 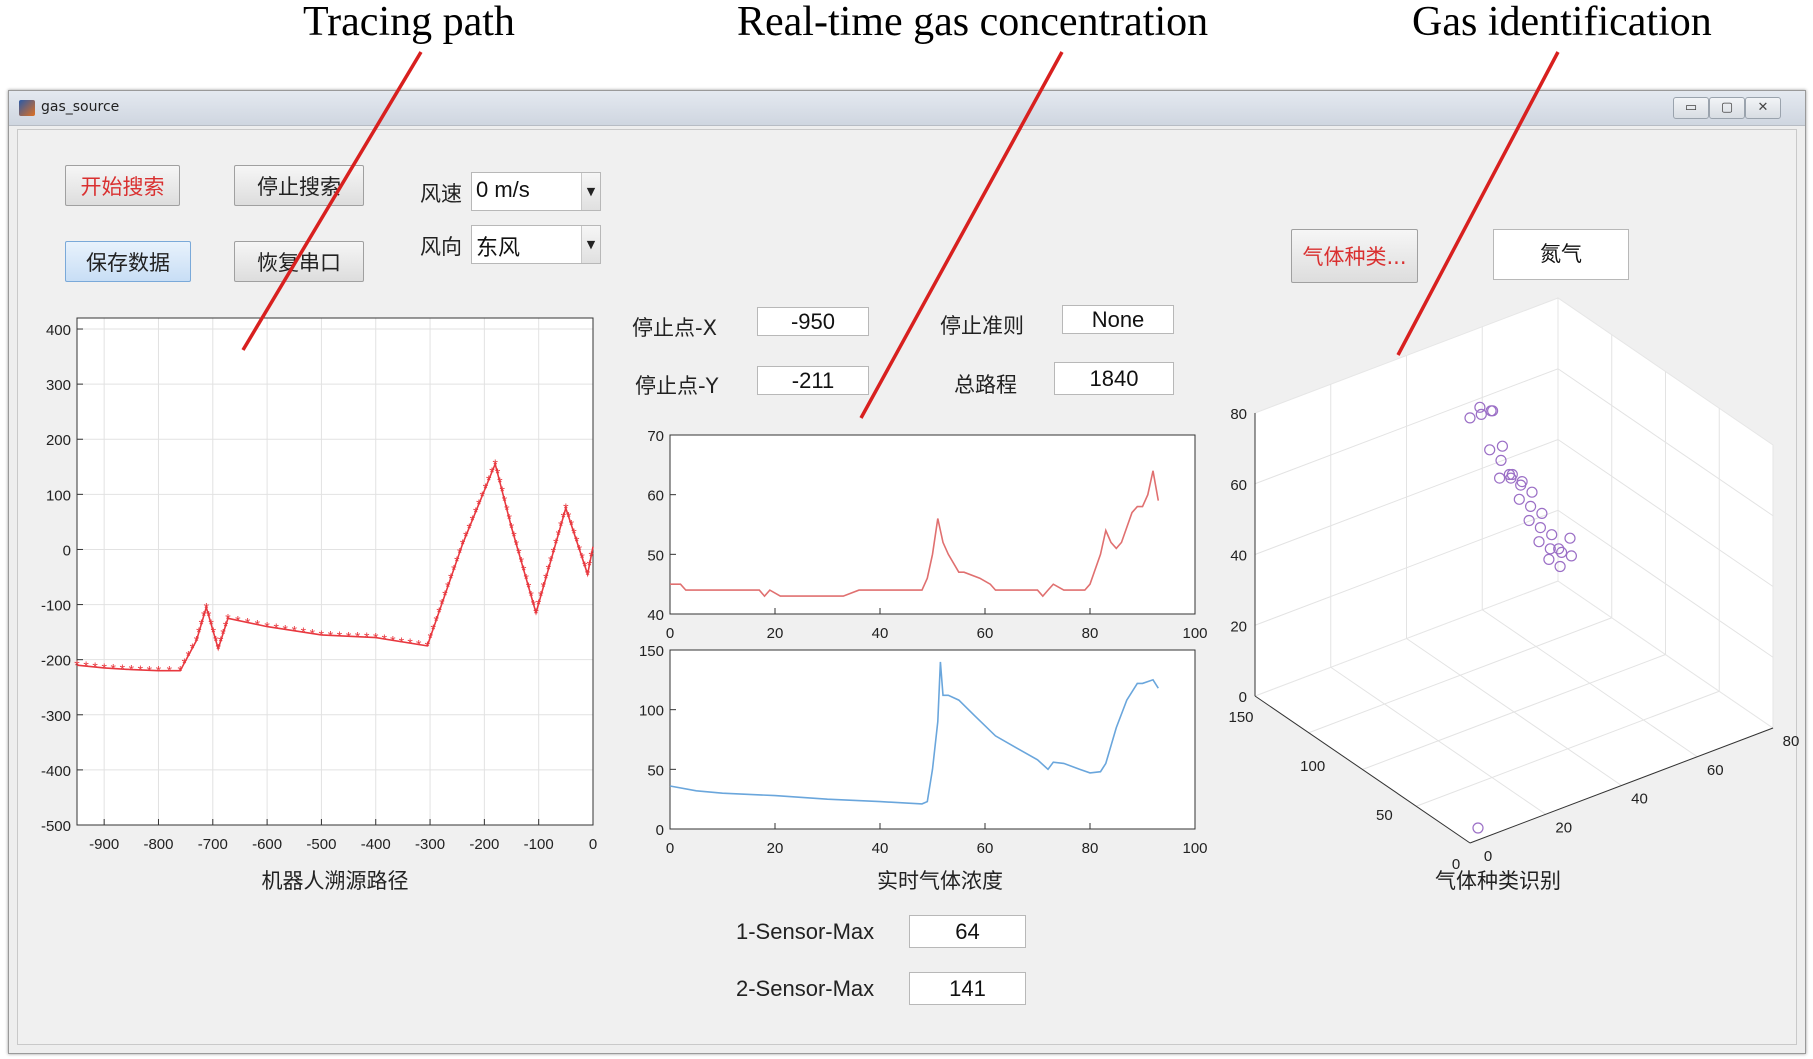 I want to click on wind-speed-select: 0 m/s ▼, so click(x=536, y=191).